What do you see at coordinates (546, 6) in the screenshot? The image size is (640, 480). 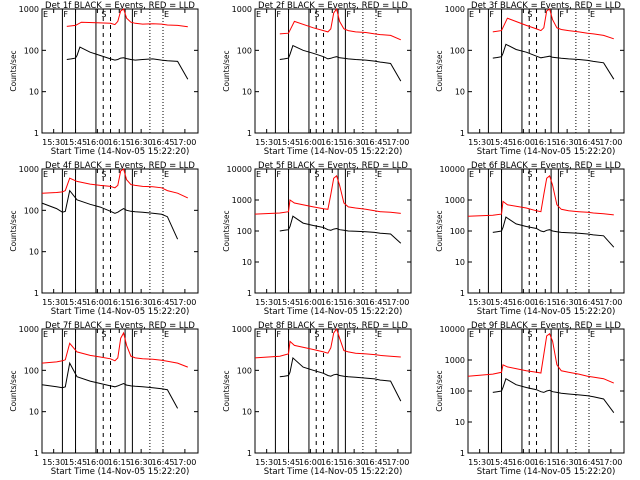 I see `chart-title: Det 3f BLACK = Events, RED = LLD` at bounding box center [546, 6].